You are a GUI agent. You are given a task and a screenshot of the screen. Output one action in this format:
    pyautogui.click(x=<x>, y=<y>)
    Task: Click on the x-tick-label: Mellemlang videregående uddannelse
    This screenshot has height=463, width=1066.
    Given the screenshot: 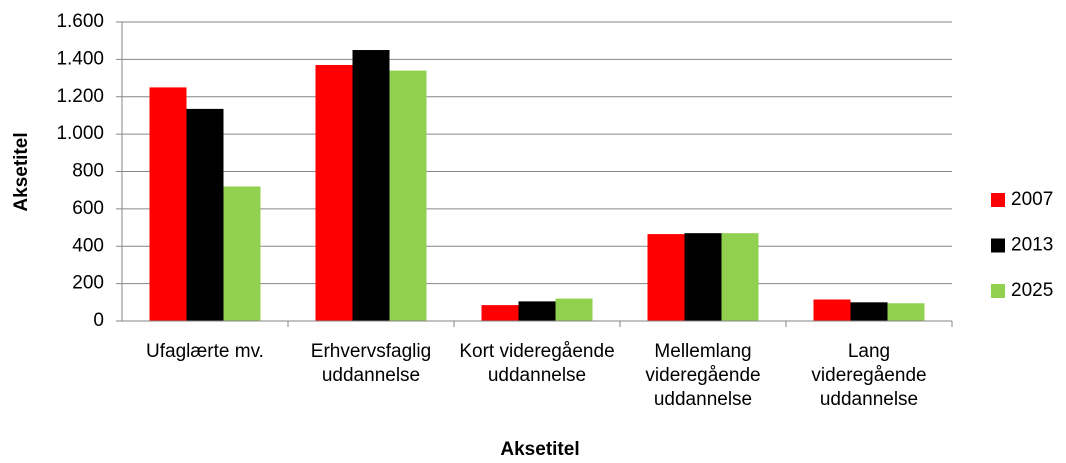 What is the action you would take?
    pyautogui.click(x=703, y=375)
    